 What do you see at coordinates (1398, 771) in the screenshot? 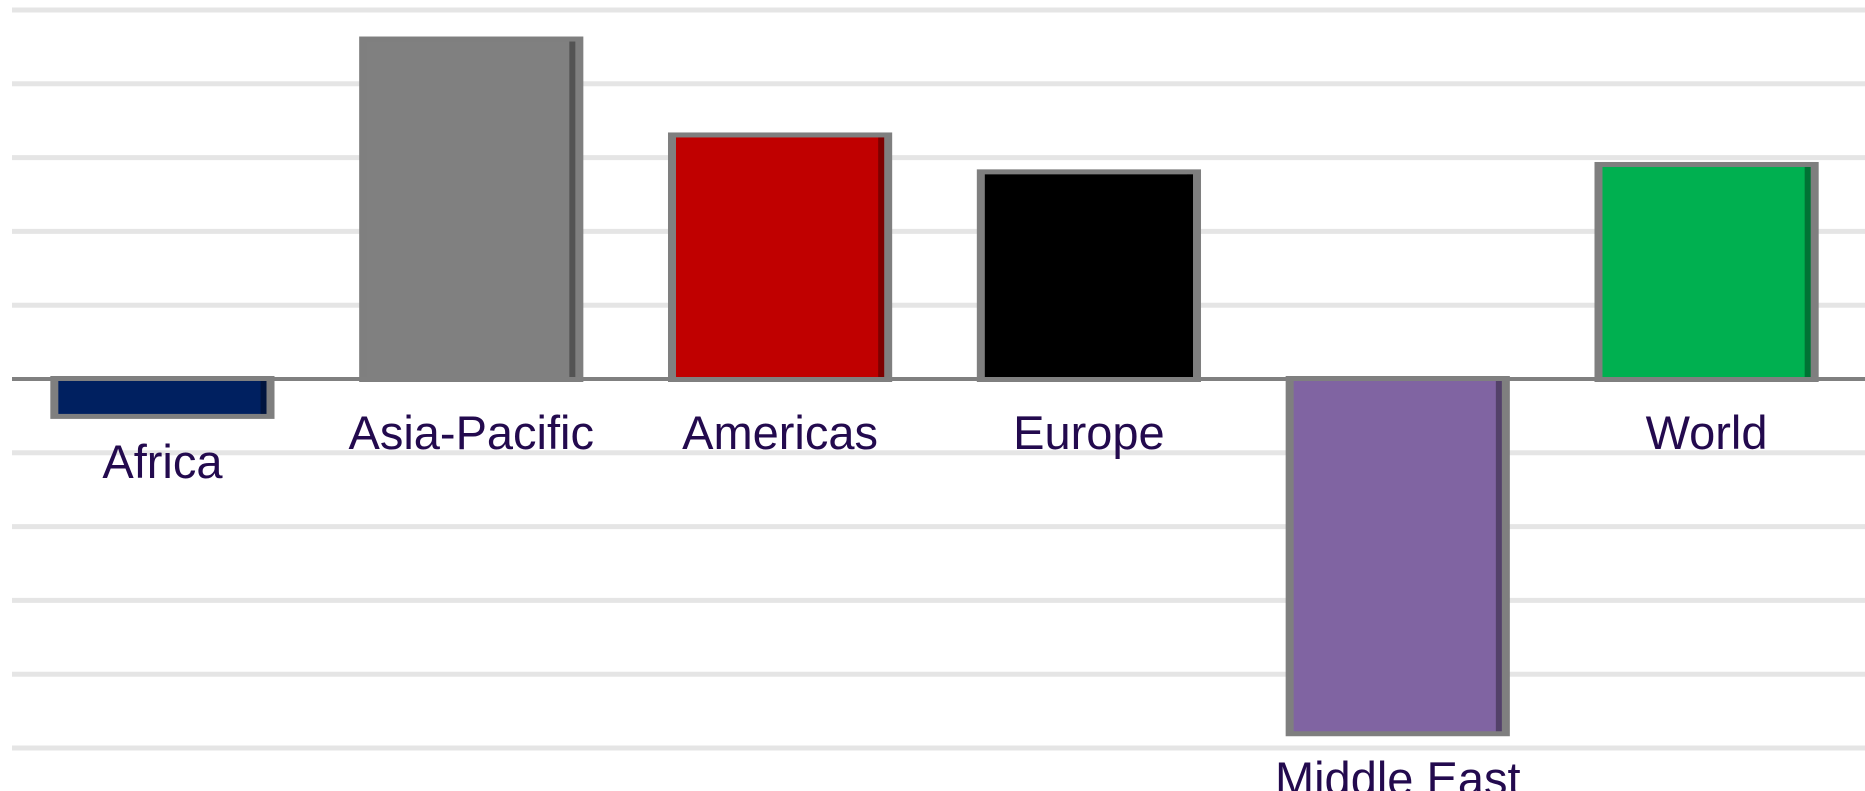
I see `category-label: Middle East` at bounding box center [1398, 771].